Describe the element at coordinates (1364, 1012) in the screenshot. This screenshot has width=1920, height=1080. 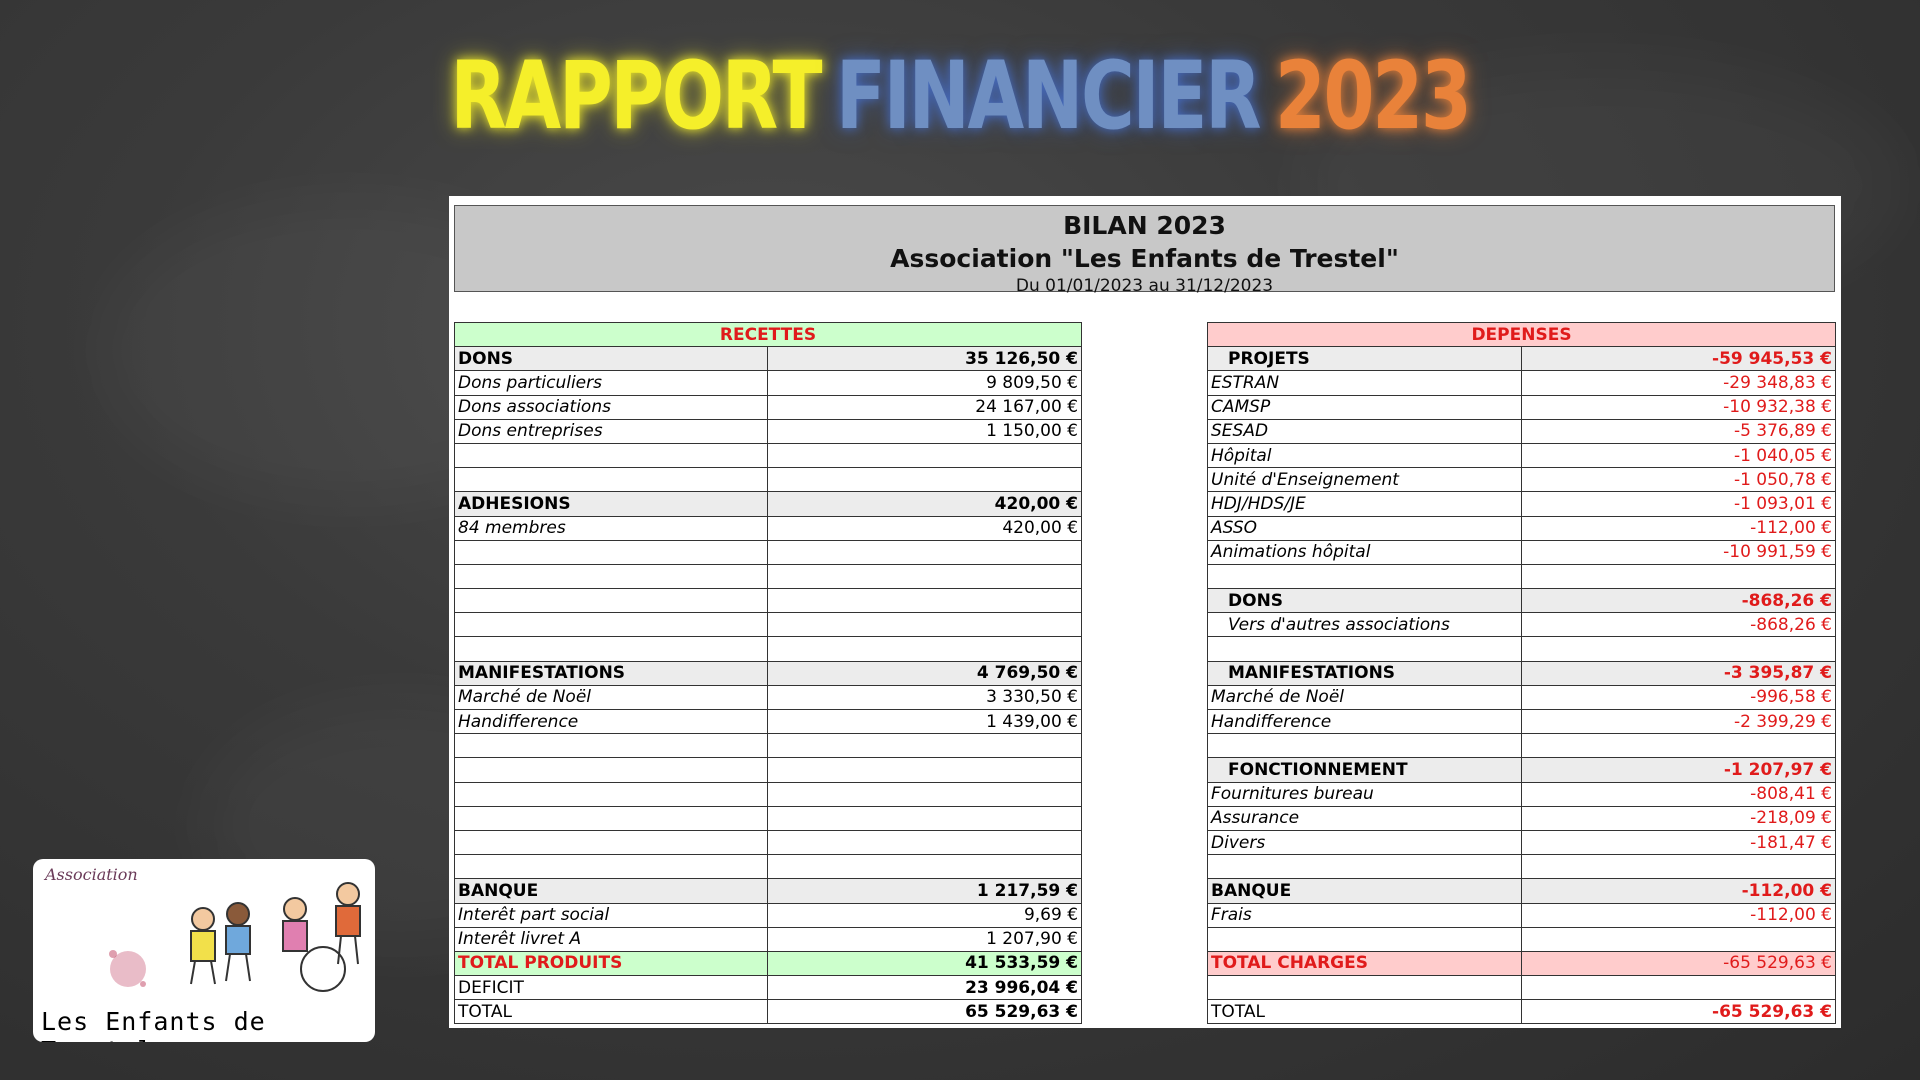
I see `row-label: TOTAL` at that location.